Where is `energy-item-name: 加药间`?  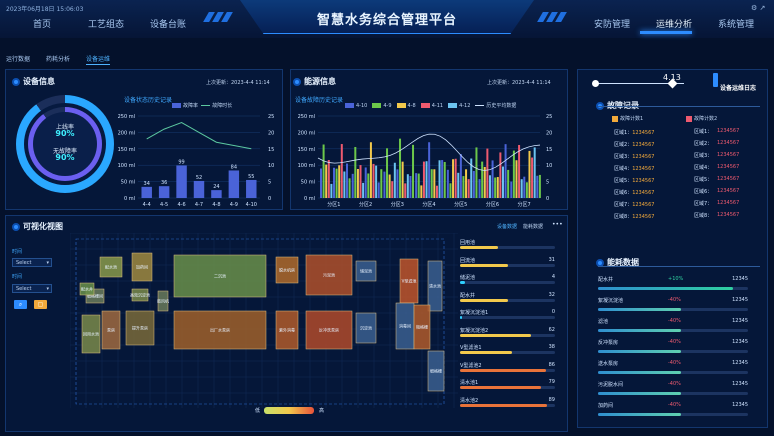 energy-item-name: 加药间 is located at coordinates (606, 406).